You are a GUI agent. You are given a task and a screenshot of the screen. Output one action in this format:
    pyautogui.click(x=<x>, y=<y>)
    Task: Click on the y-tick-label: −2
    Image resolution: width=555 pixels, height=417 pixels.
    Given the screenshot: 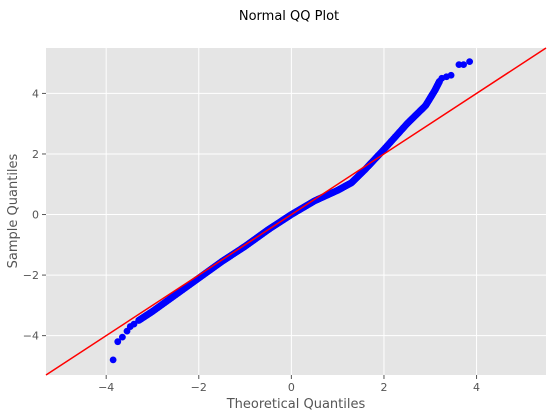 What is the action you would take?
    pyautogui.click(x=31, y=275)
    